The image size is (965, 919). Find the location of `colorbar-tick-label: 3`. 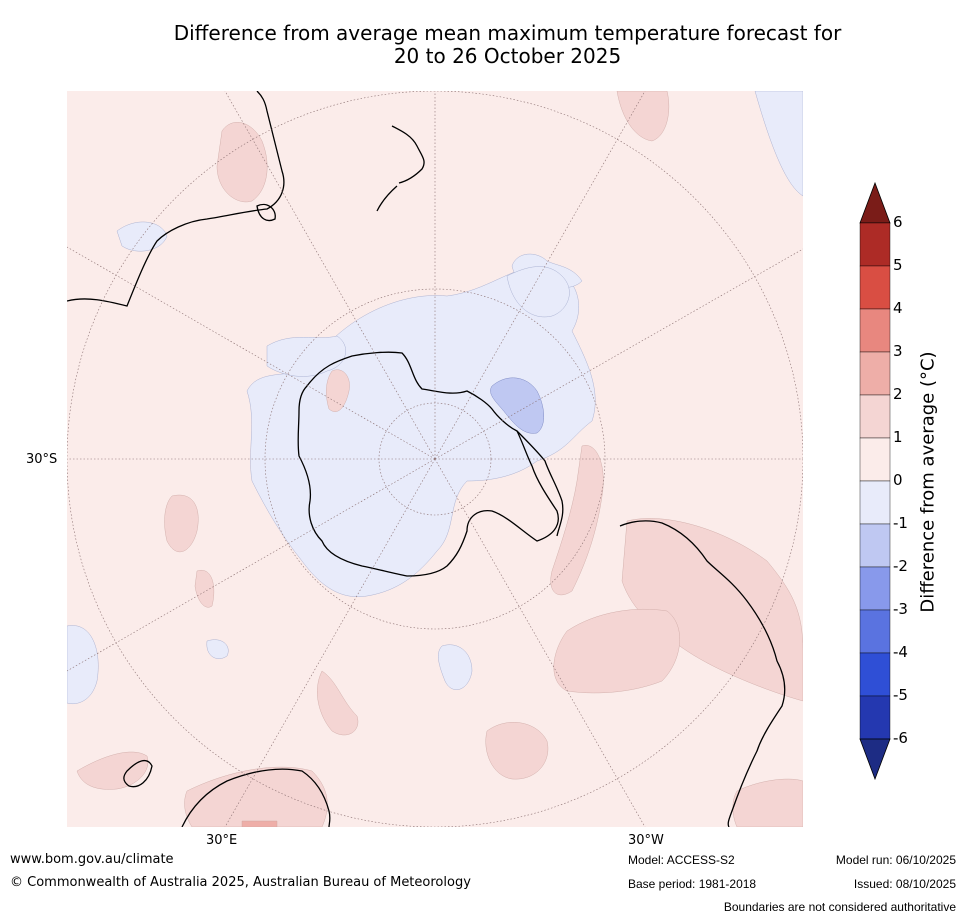

colorbar-tick-label: 3 is located at coordinates (898, 351).